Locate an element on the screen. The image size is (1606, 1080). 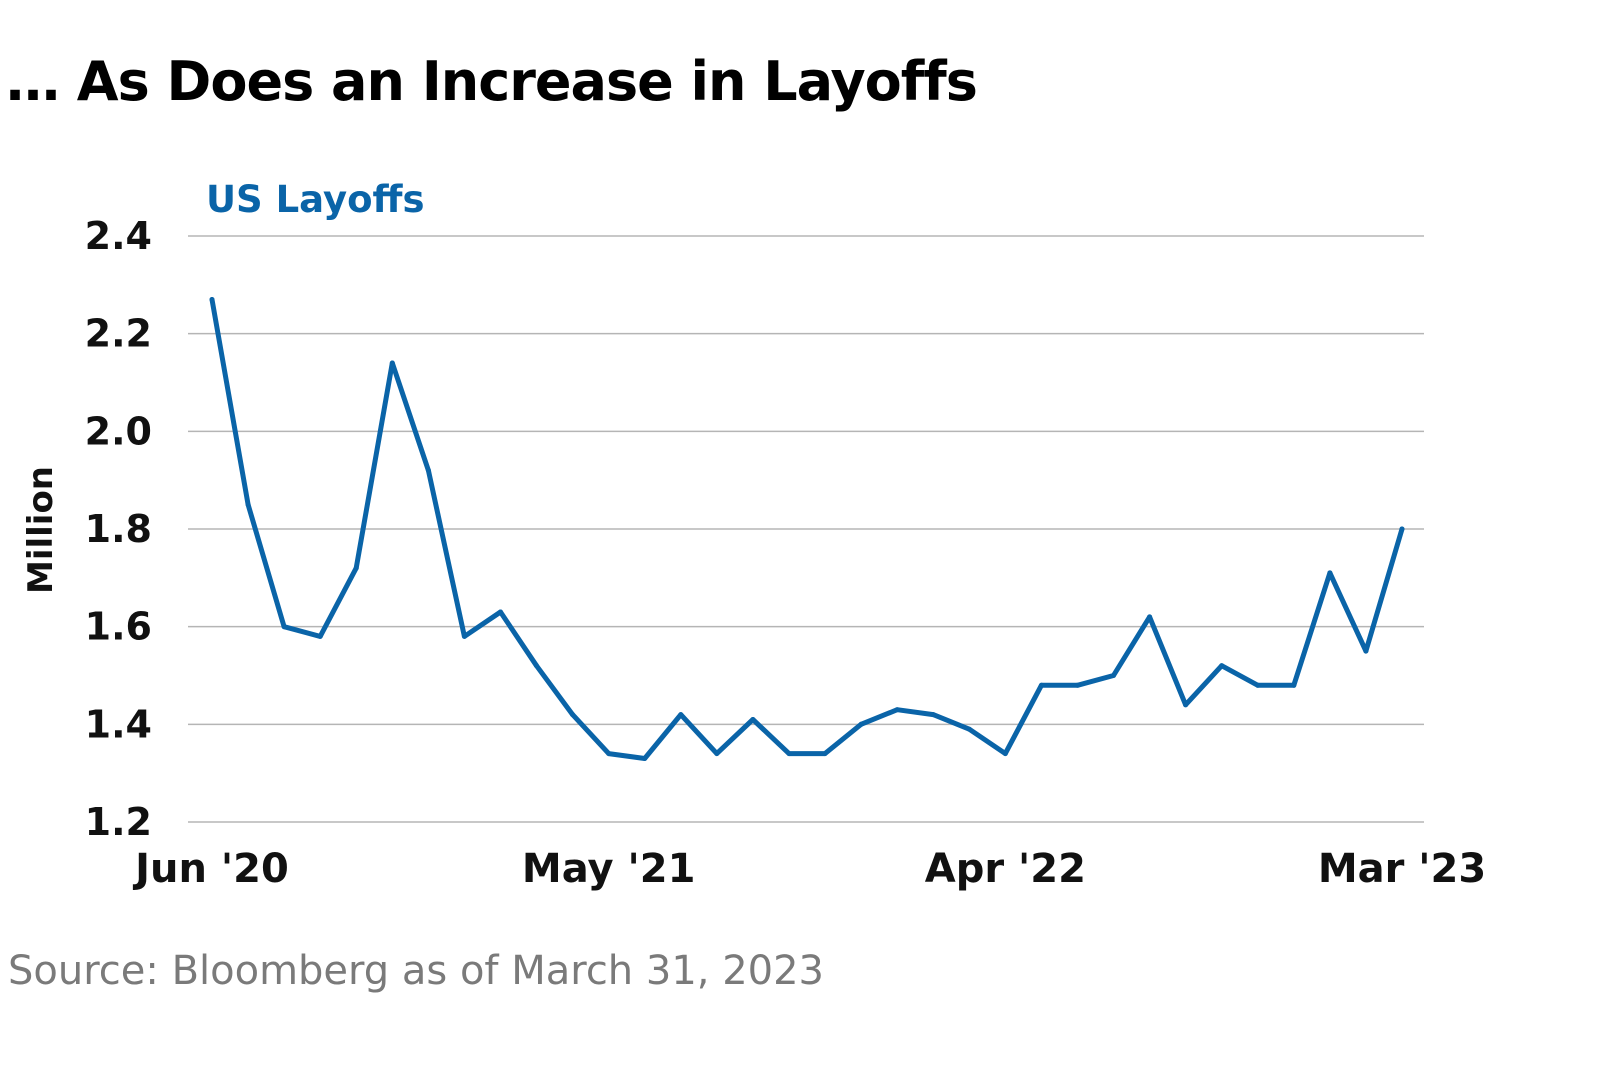
y-tick-label: 1.8 is located at coordinates (118, 529).